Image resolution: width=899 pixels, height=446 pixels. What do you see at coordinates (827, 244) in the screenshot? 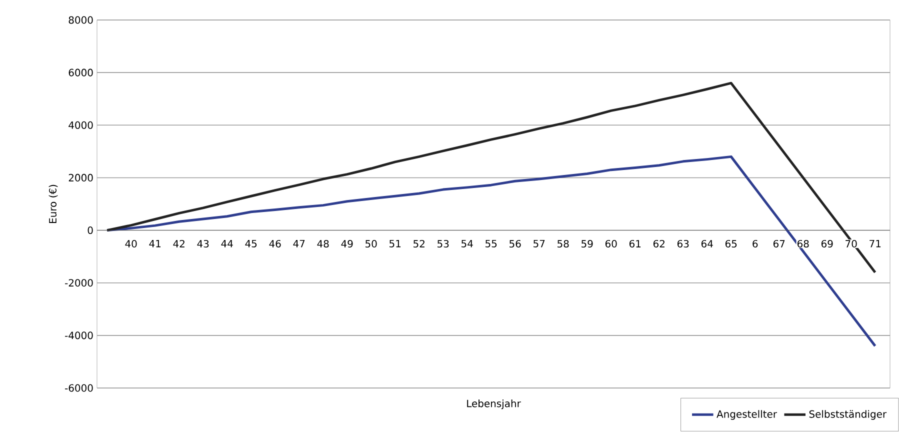
I see `x-tick-label: 69` at bounding box center [827, 244].